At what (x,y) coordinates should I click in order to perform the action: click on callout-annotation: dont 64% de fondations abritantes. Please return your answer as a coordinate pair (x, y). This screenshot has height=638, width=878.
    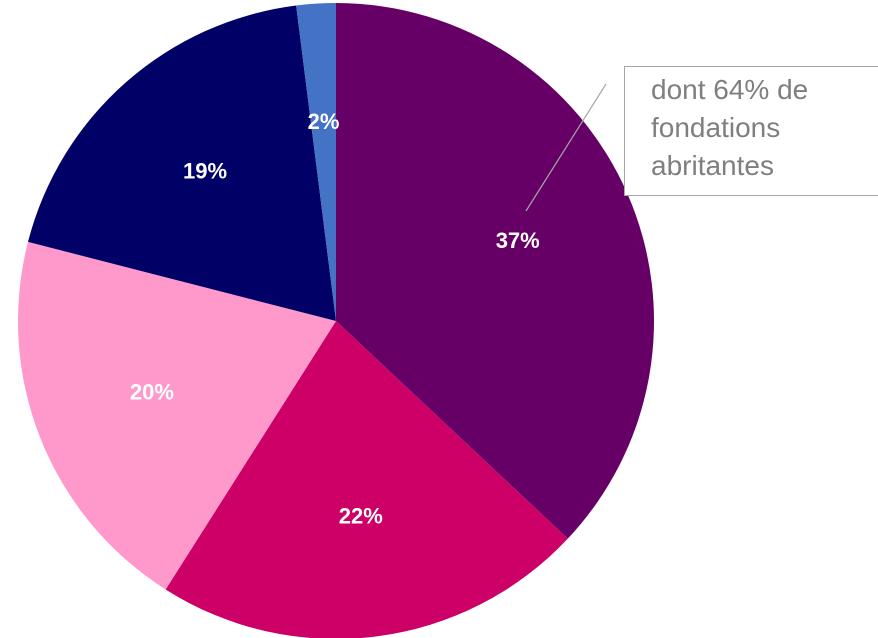
    Looking at the image, I should click on (730, 127).